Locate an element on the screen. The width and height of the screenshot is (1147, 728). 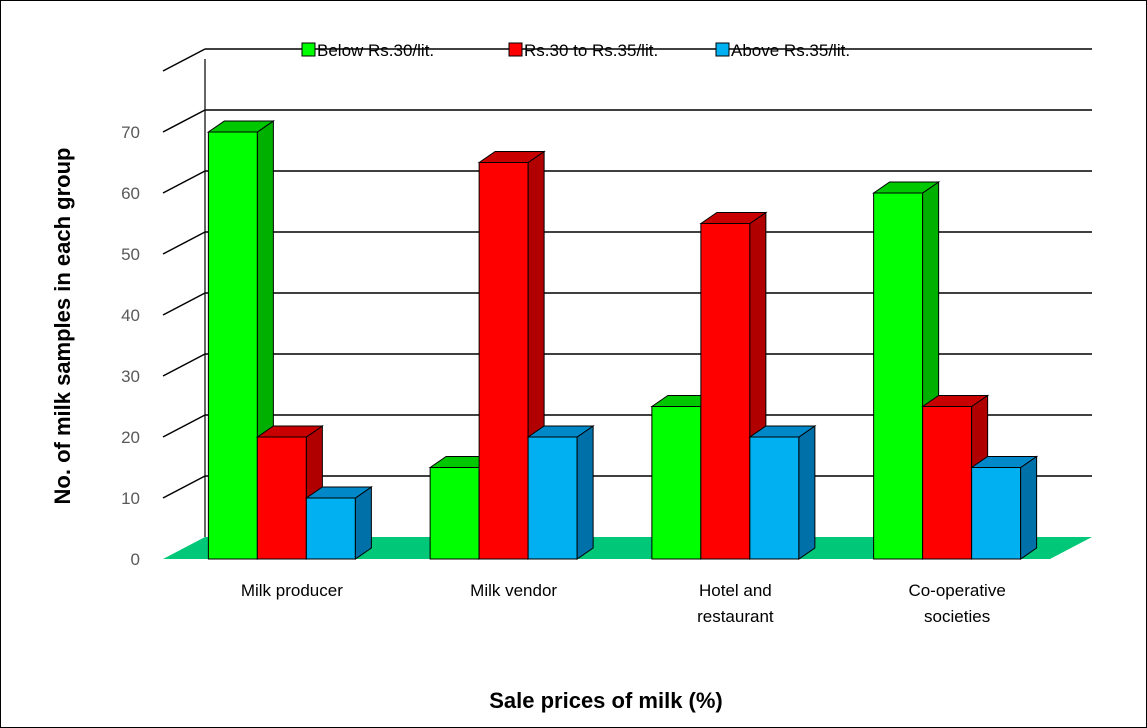
y-tick-label: 50 is located at coordinates (130, 254).